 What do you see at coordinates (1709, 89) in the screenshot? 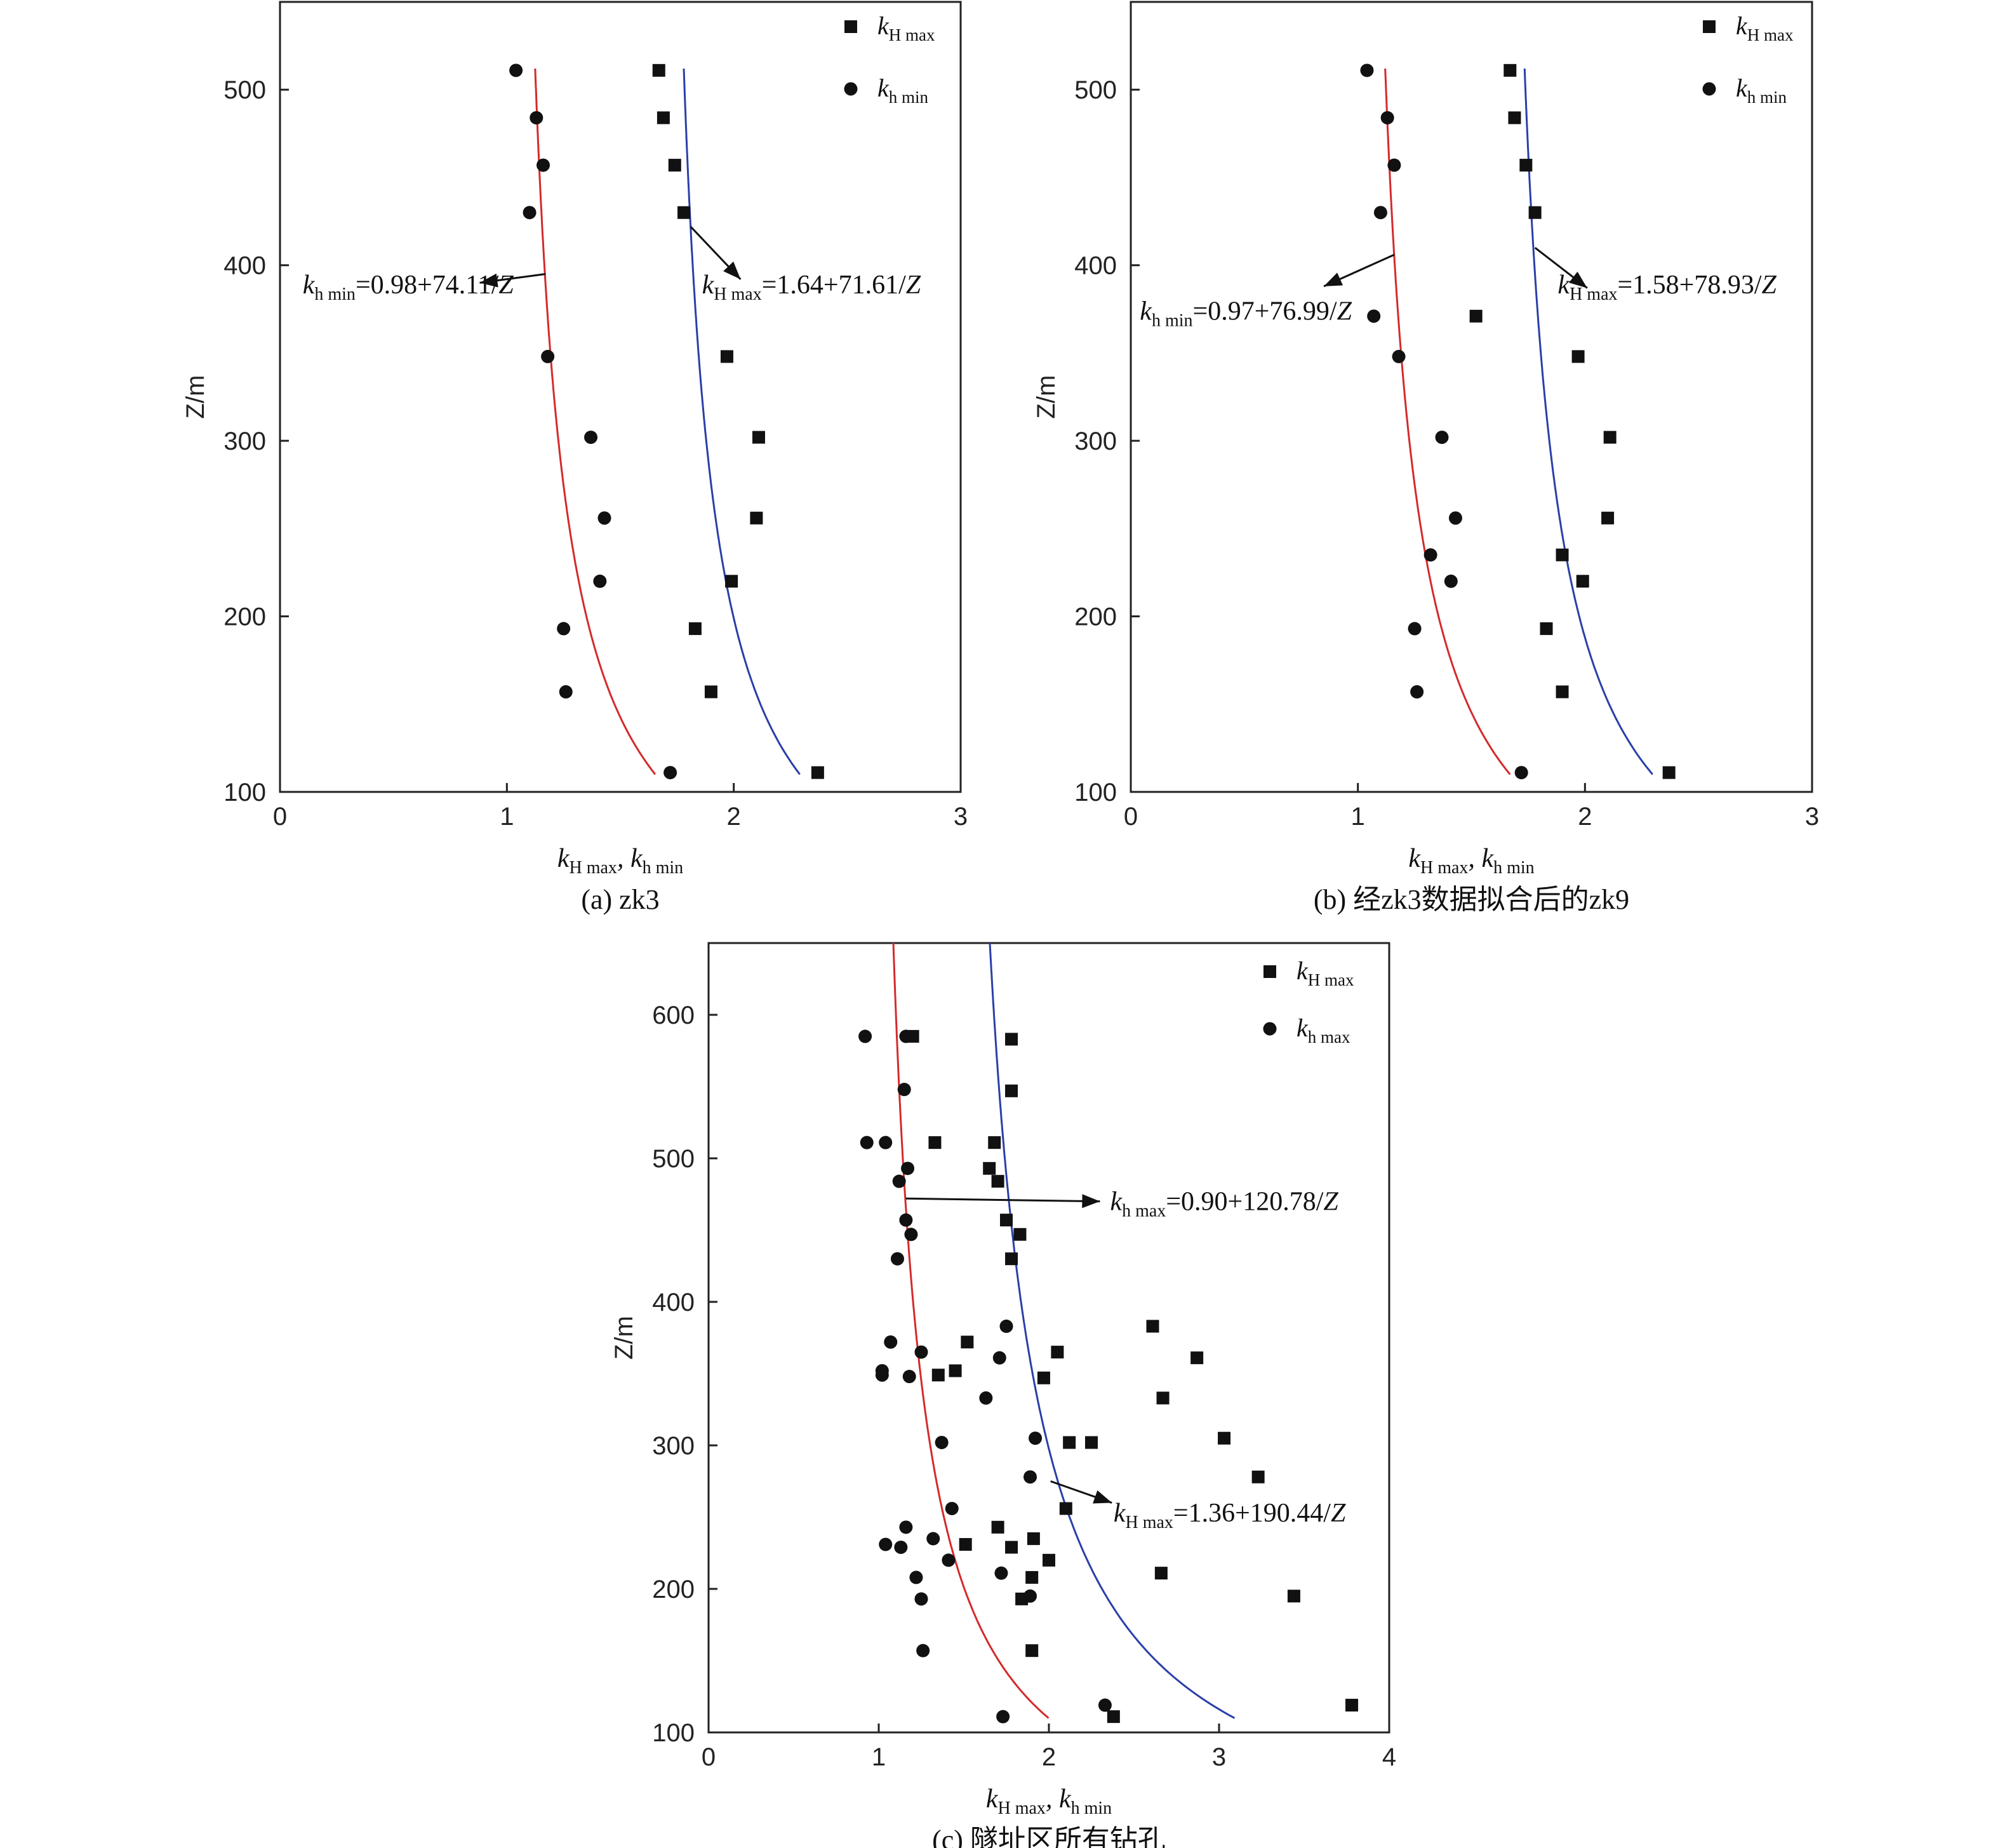
I see `legend-circle-icon` at bounding box center [1709, 89].